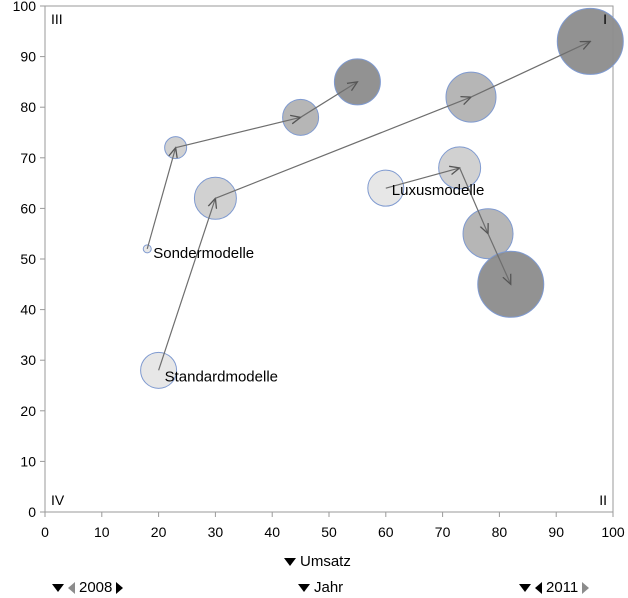 This screenshot has height=598, width=628. Describe the element at coordinates (159, 532) in the screenshot. I see `x-tick-label: 20` at that location.